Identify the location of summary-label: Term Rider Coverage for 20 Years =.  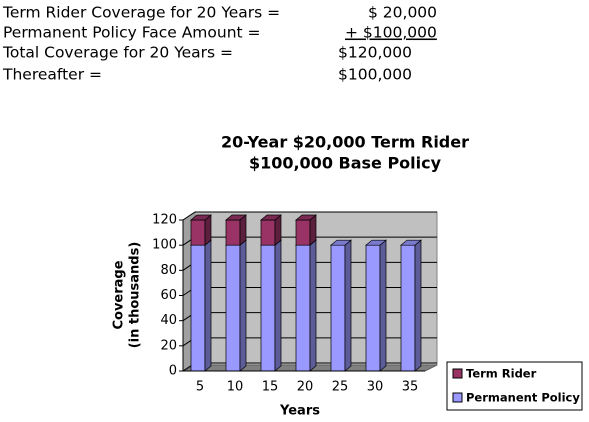
(141, 13).